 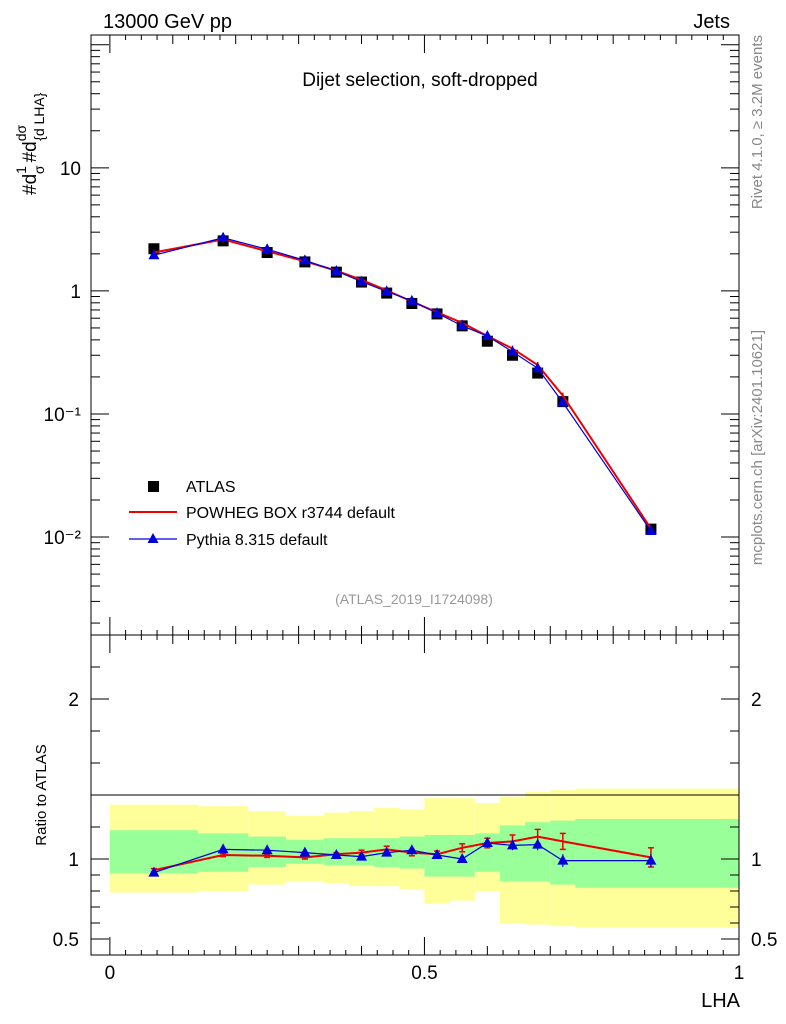 What do you see at coordinates (757, 122) in the screenshot?
I see `rivet-label: Rivet 4.1.0, ≥ 3.2M events` at bounding box center [757, 122].